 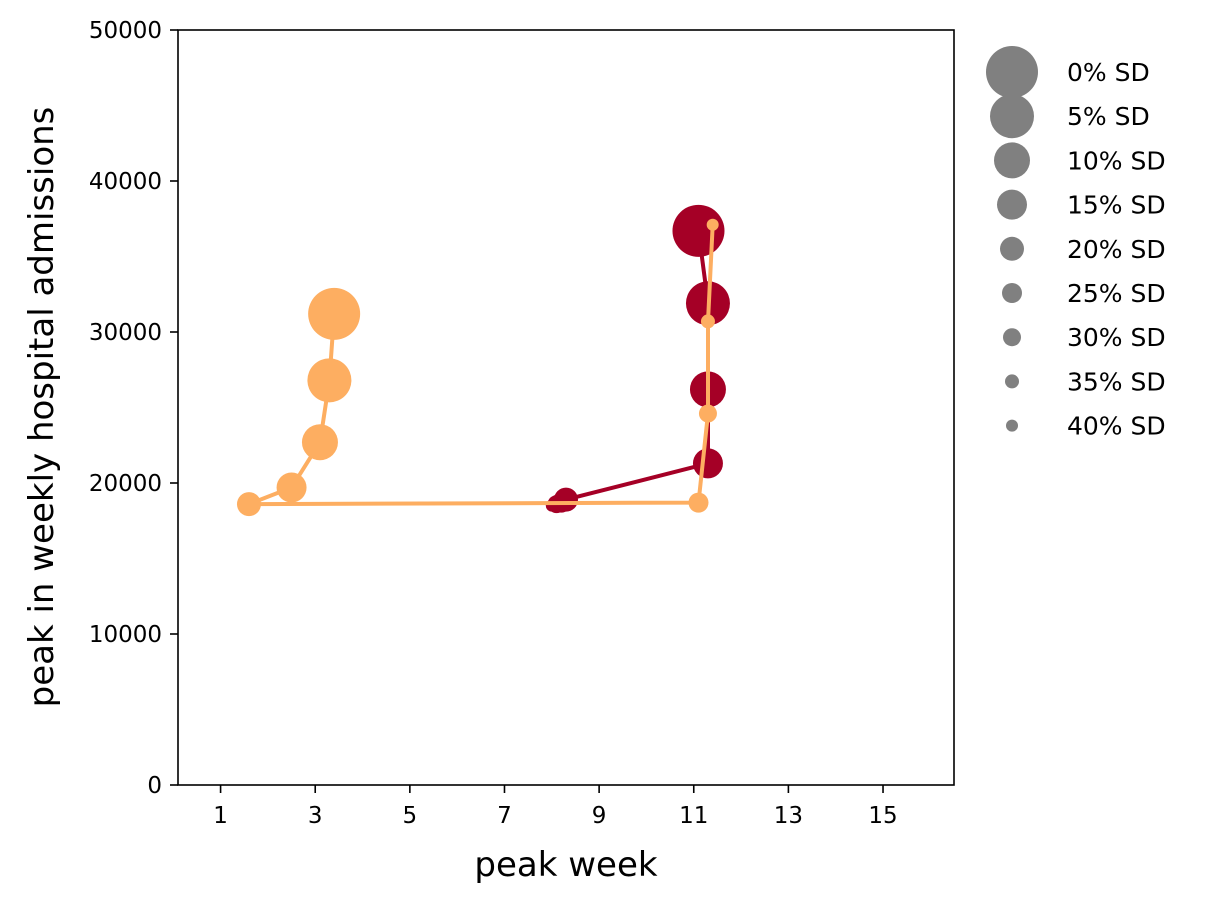 I want to click on y-tick-label: 10000, so click(x=125, y=635).